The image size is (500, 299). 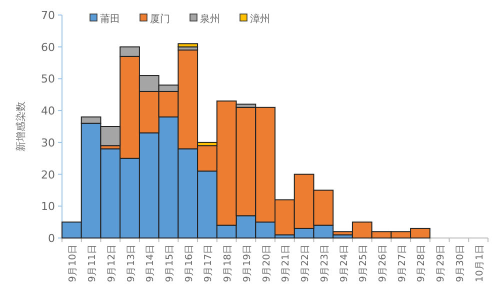 What do you see at coordinates (402, 263) in the screenshot?
I see `x-tick-label: 9月27日` at bounding box center [402, 263].